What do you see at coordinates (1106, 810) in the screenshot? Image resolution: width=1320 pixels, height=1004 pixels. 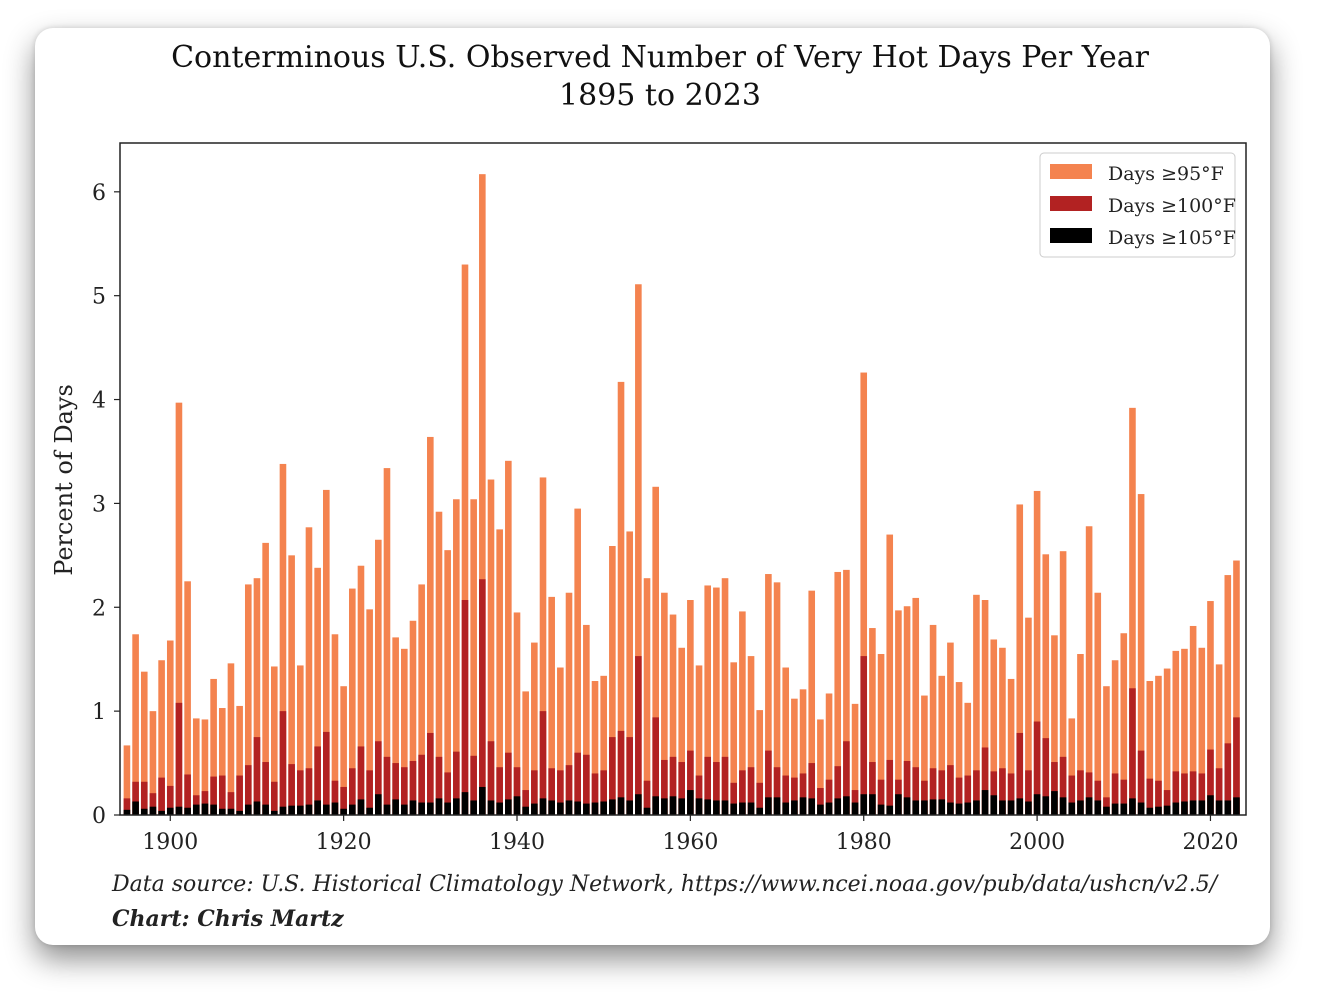 I see `bar-105f-2008` at bounding box center [1106, 810].